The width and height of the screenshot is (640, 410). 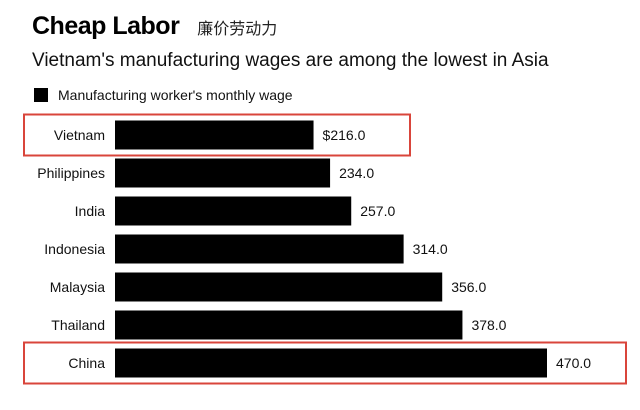 I want to click on value-label-indonesia: 314.0, so click(x=430, y=249).